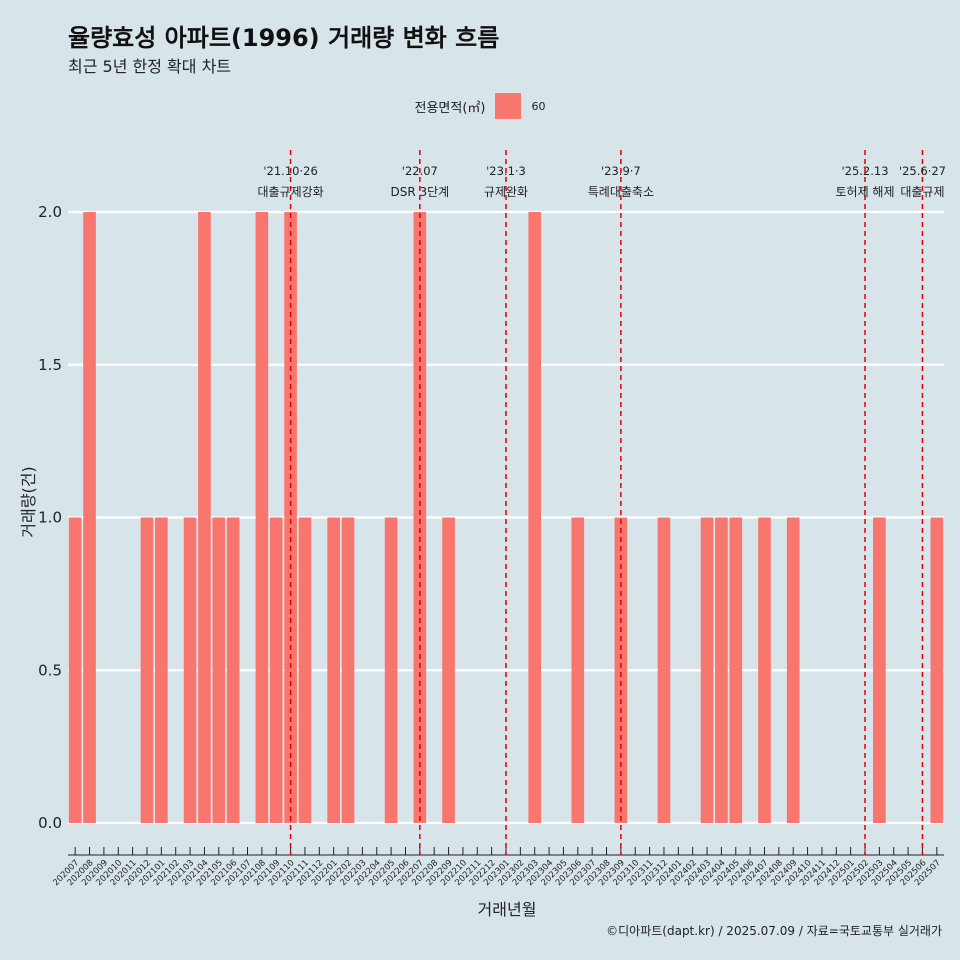  What do you see at coordinates (50, 365) in the screenshot?
I see `y-tick-label: 1.5` at bounding box center [50, 365].